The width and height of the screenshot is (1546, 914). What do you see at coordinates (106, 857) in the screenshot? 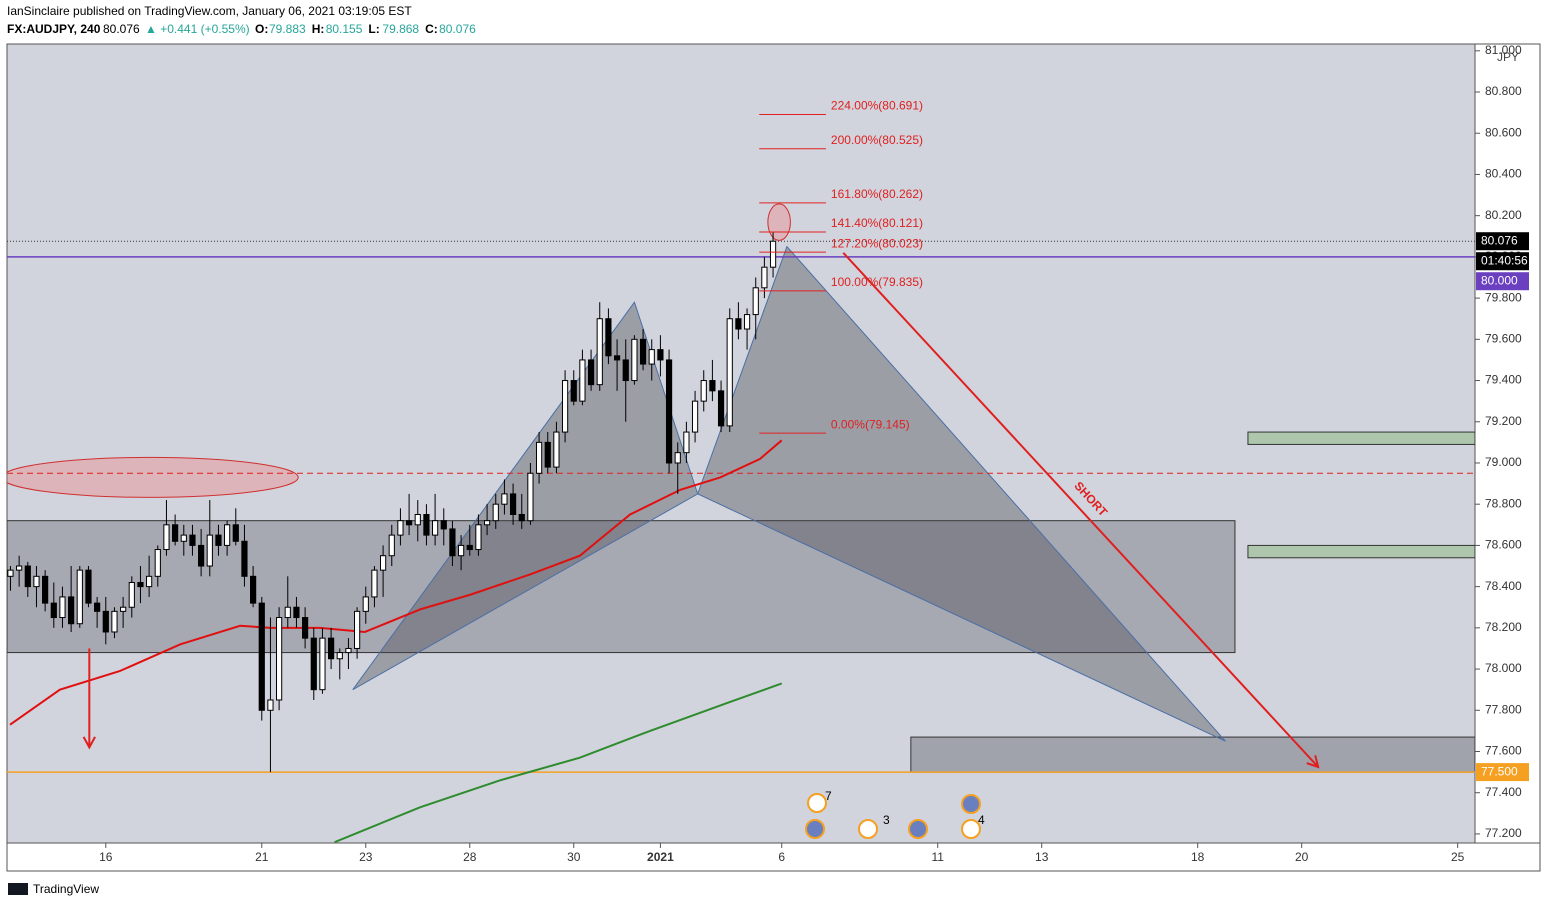
I see `x-tick-label: 16` at bounding box center [106, 857].